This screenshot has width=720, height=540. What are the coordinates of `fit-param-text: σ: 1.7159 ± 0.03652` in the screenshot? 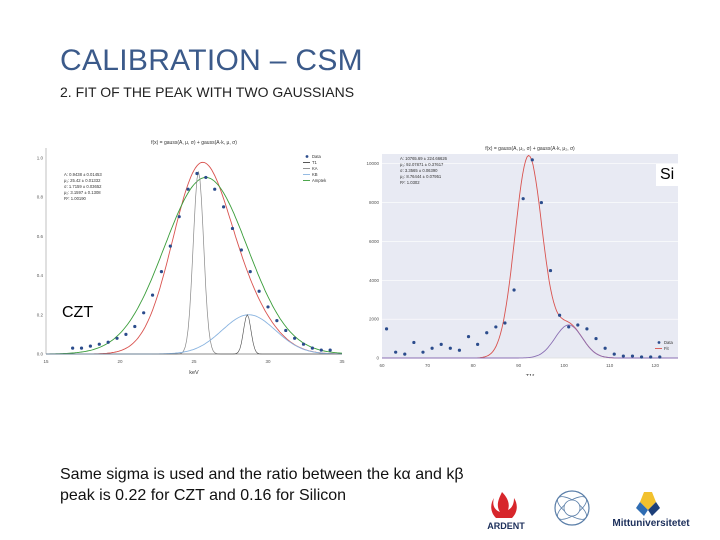 It's located at (83, 186).